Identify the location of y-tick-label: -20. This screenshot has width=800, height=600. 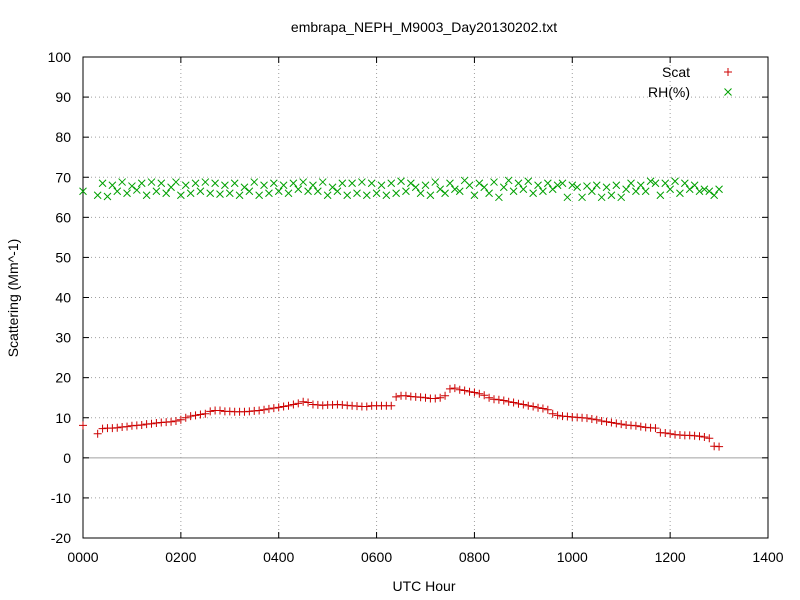
(61, 538).